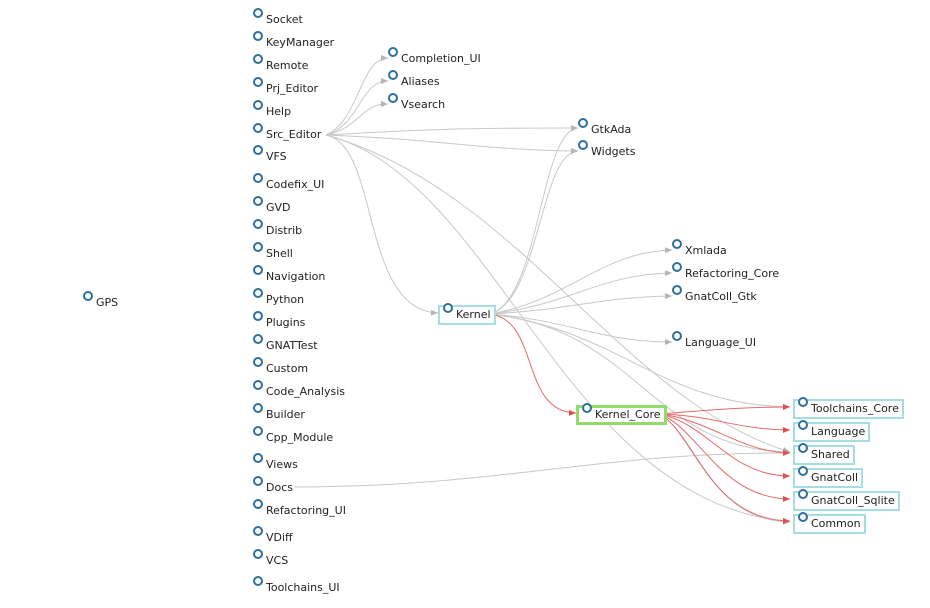  What do you see at coordinates (277, 228) in the screenshot?
I see `node-distrib: Distrib` at bounding box center [277, 228].